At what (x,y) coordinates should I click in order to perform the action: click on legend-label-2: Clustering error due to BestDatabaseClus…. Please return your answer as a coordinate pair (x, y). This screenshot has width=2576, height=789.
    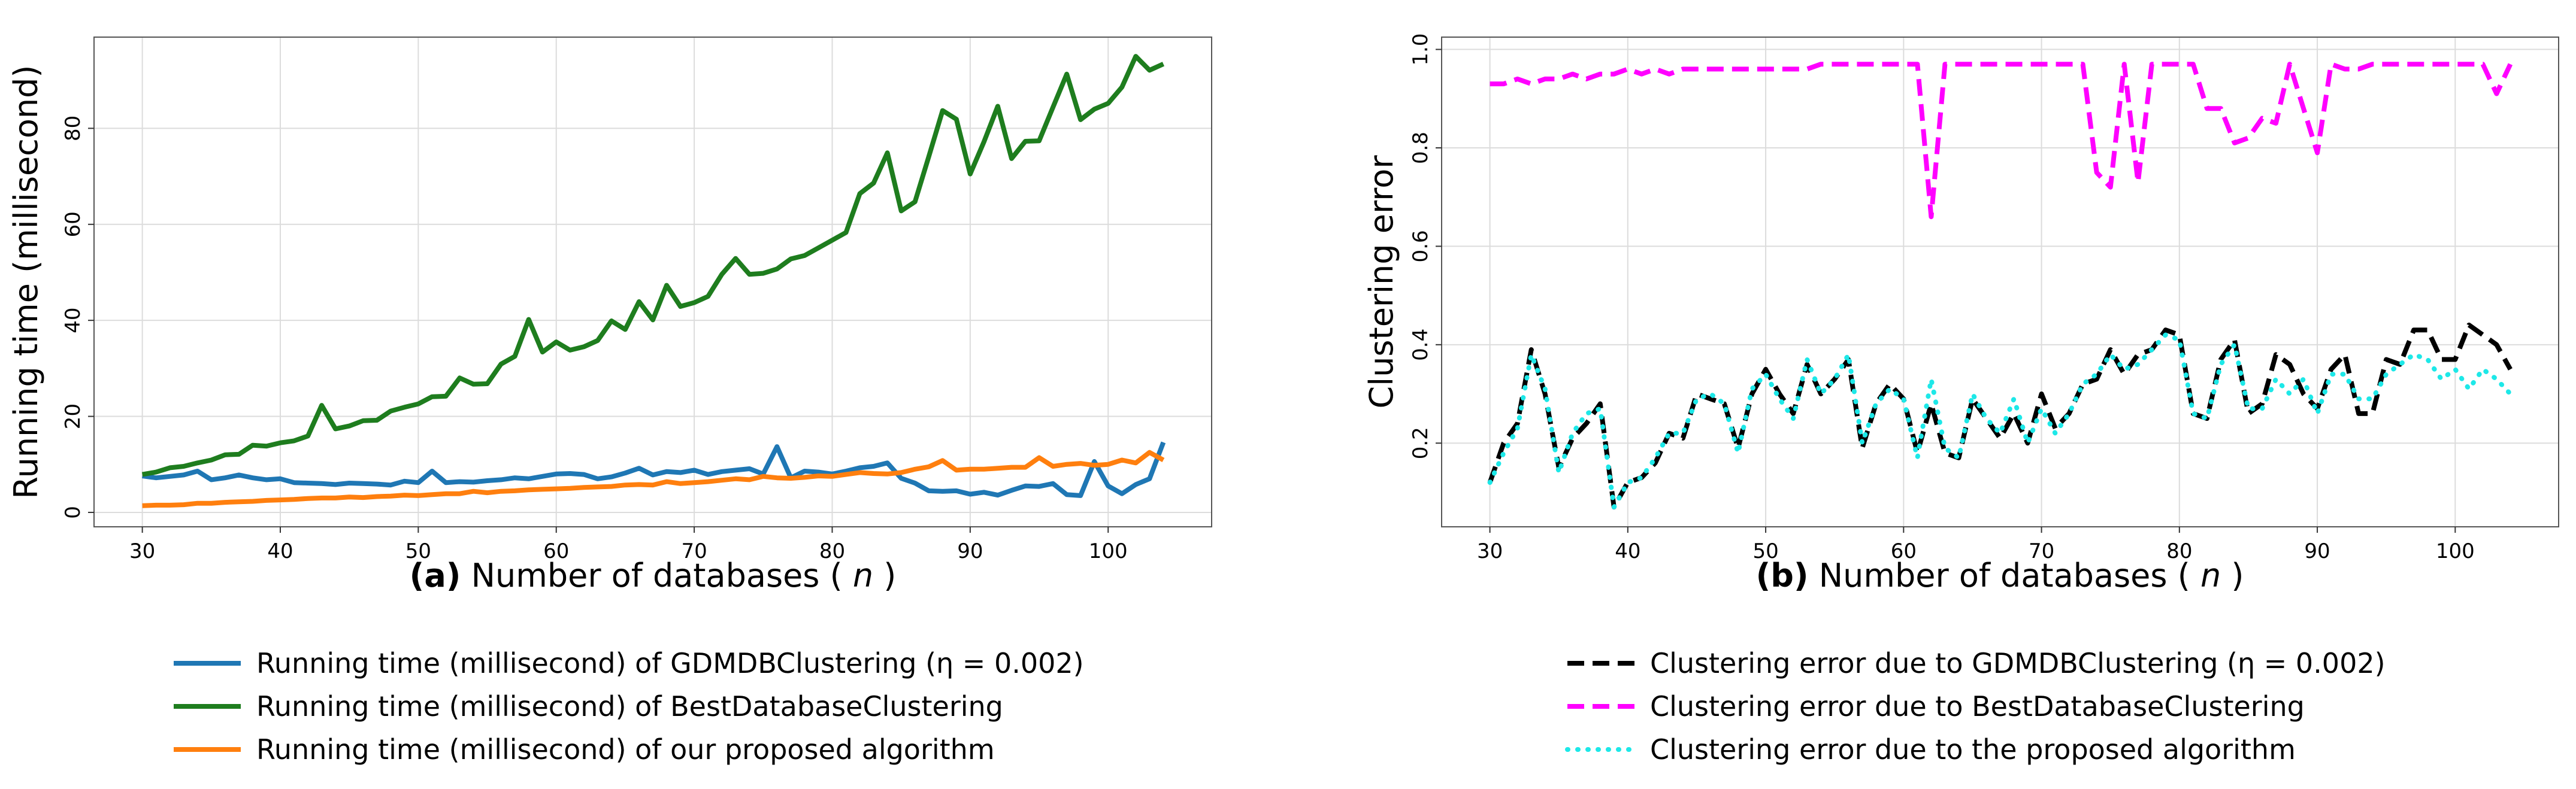
    Looking at the image, I should click on (1977, 706).